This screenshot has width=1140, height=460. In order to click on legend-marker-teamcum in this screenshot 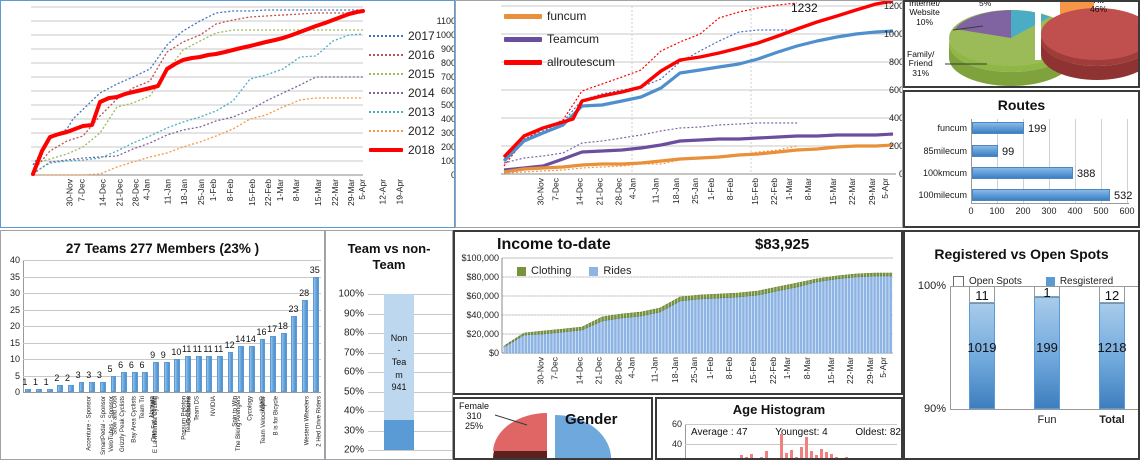, I will do `click(523, 39)`.